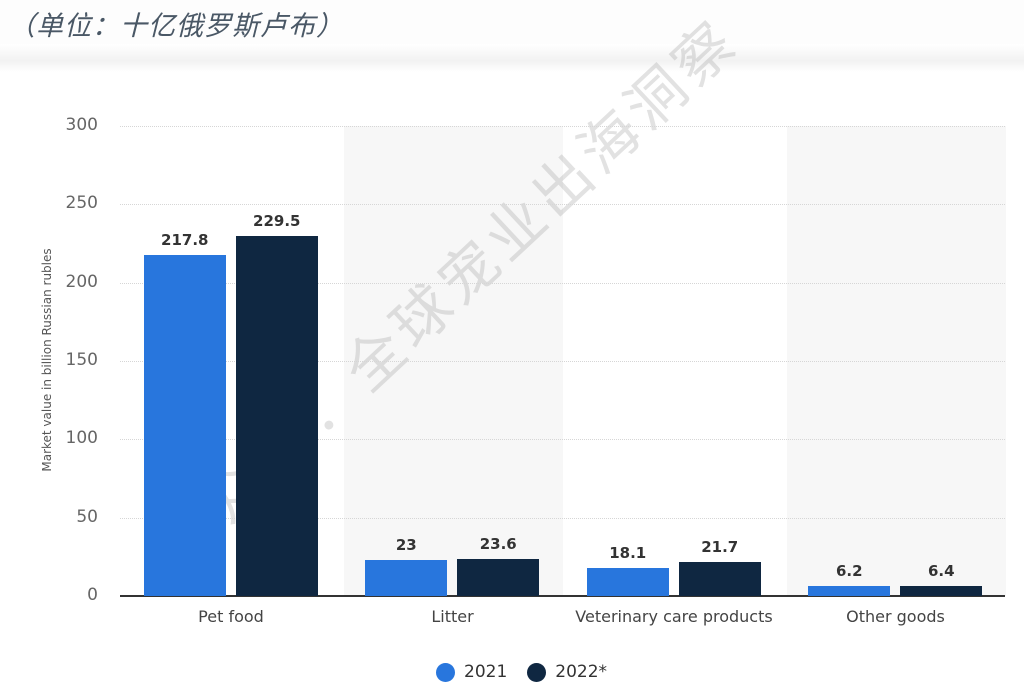 This screenshot has height=693, width=1024. Describe the element at coordinates (941, 570) in the screenshot. I see `data-label: 6.4` at that location.